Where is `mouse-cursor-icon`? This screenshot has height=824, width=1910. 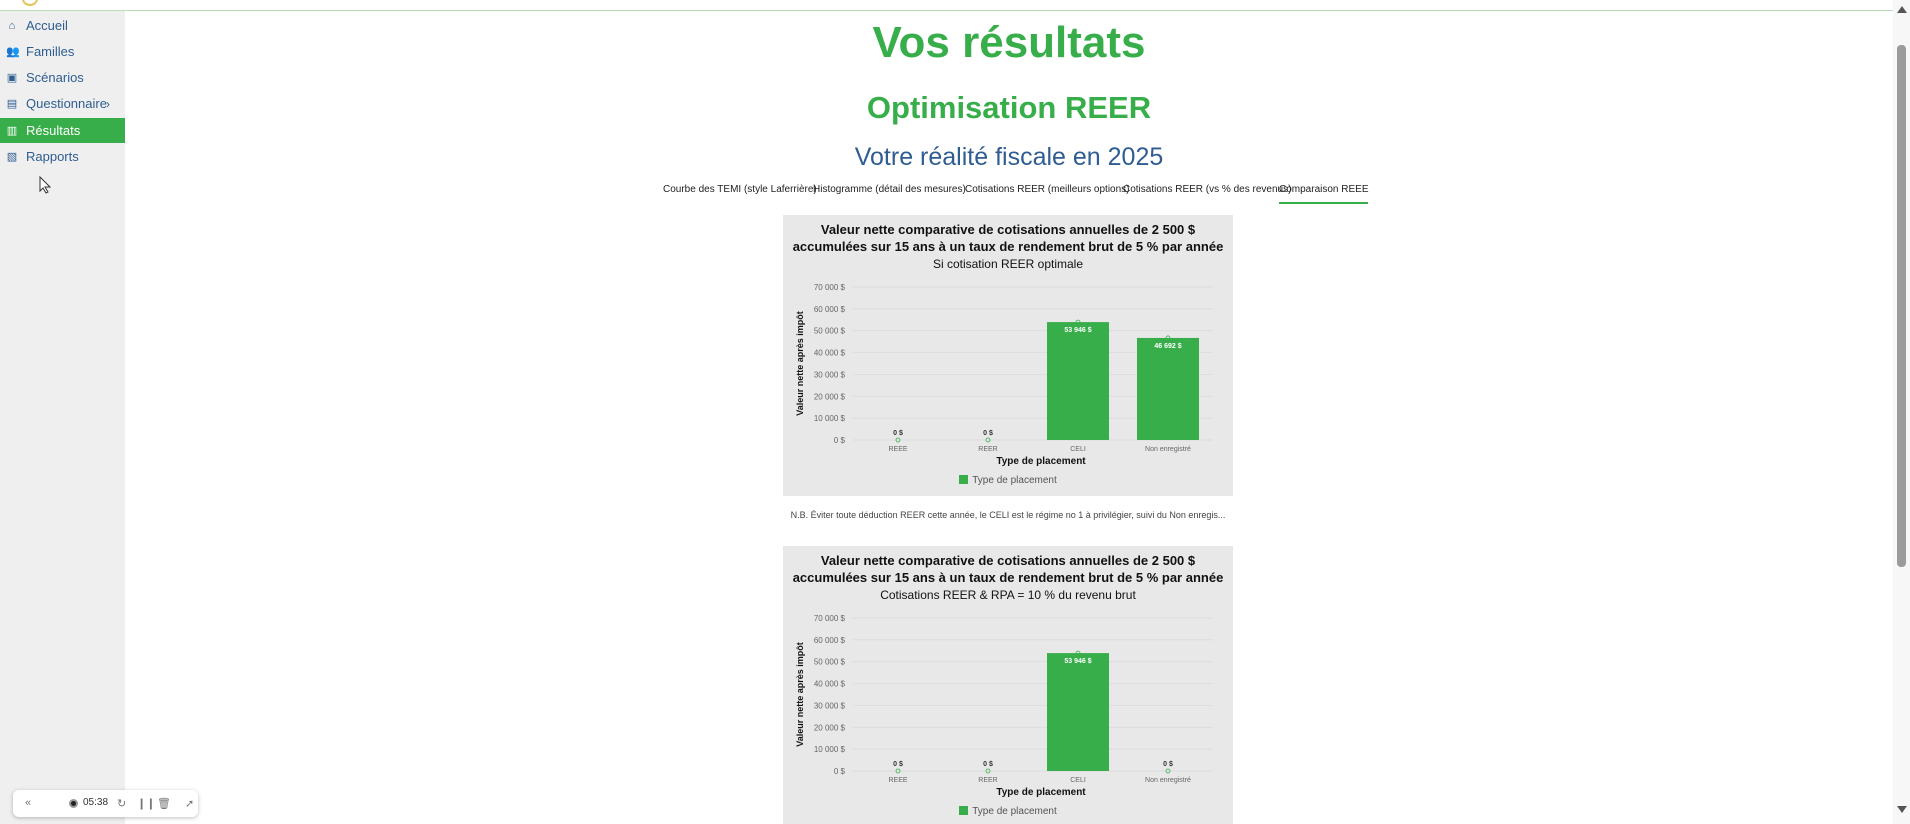 mouse-cursor-icon is located at coordinates (45, 185).